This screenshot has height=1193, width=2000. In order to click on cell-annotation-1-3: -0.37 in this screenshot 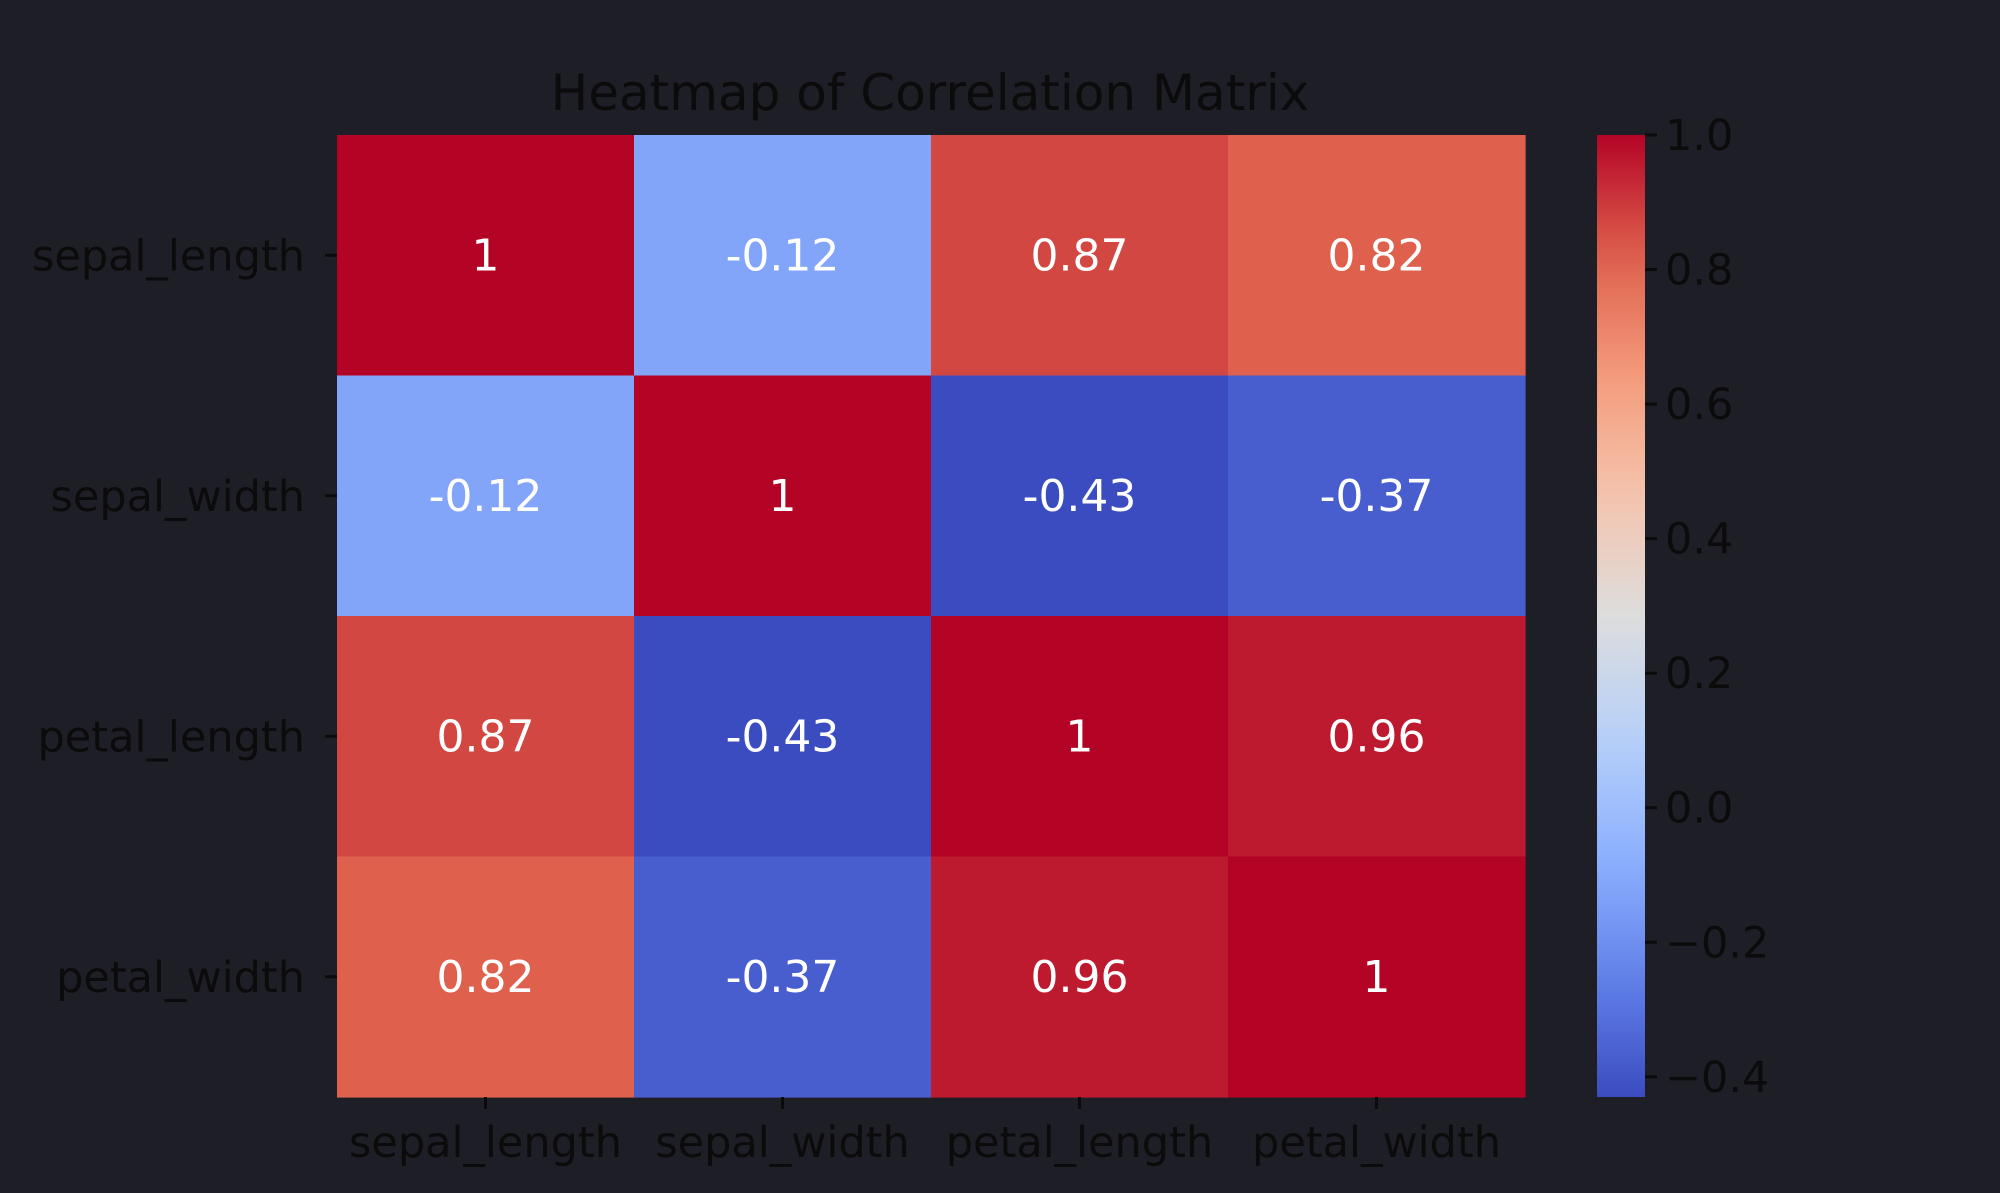, I will do `click(1377, 496)`.